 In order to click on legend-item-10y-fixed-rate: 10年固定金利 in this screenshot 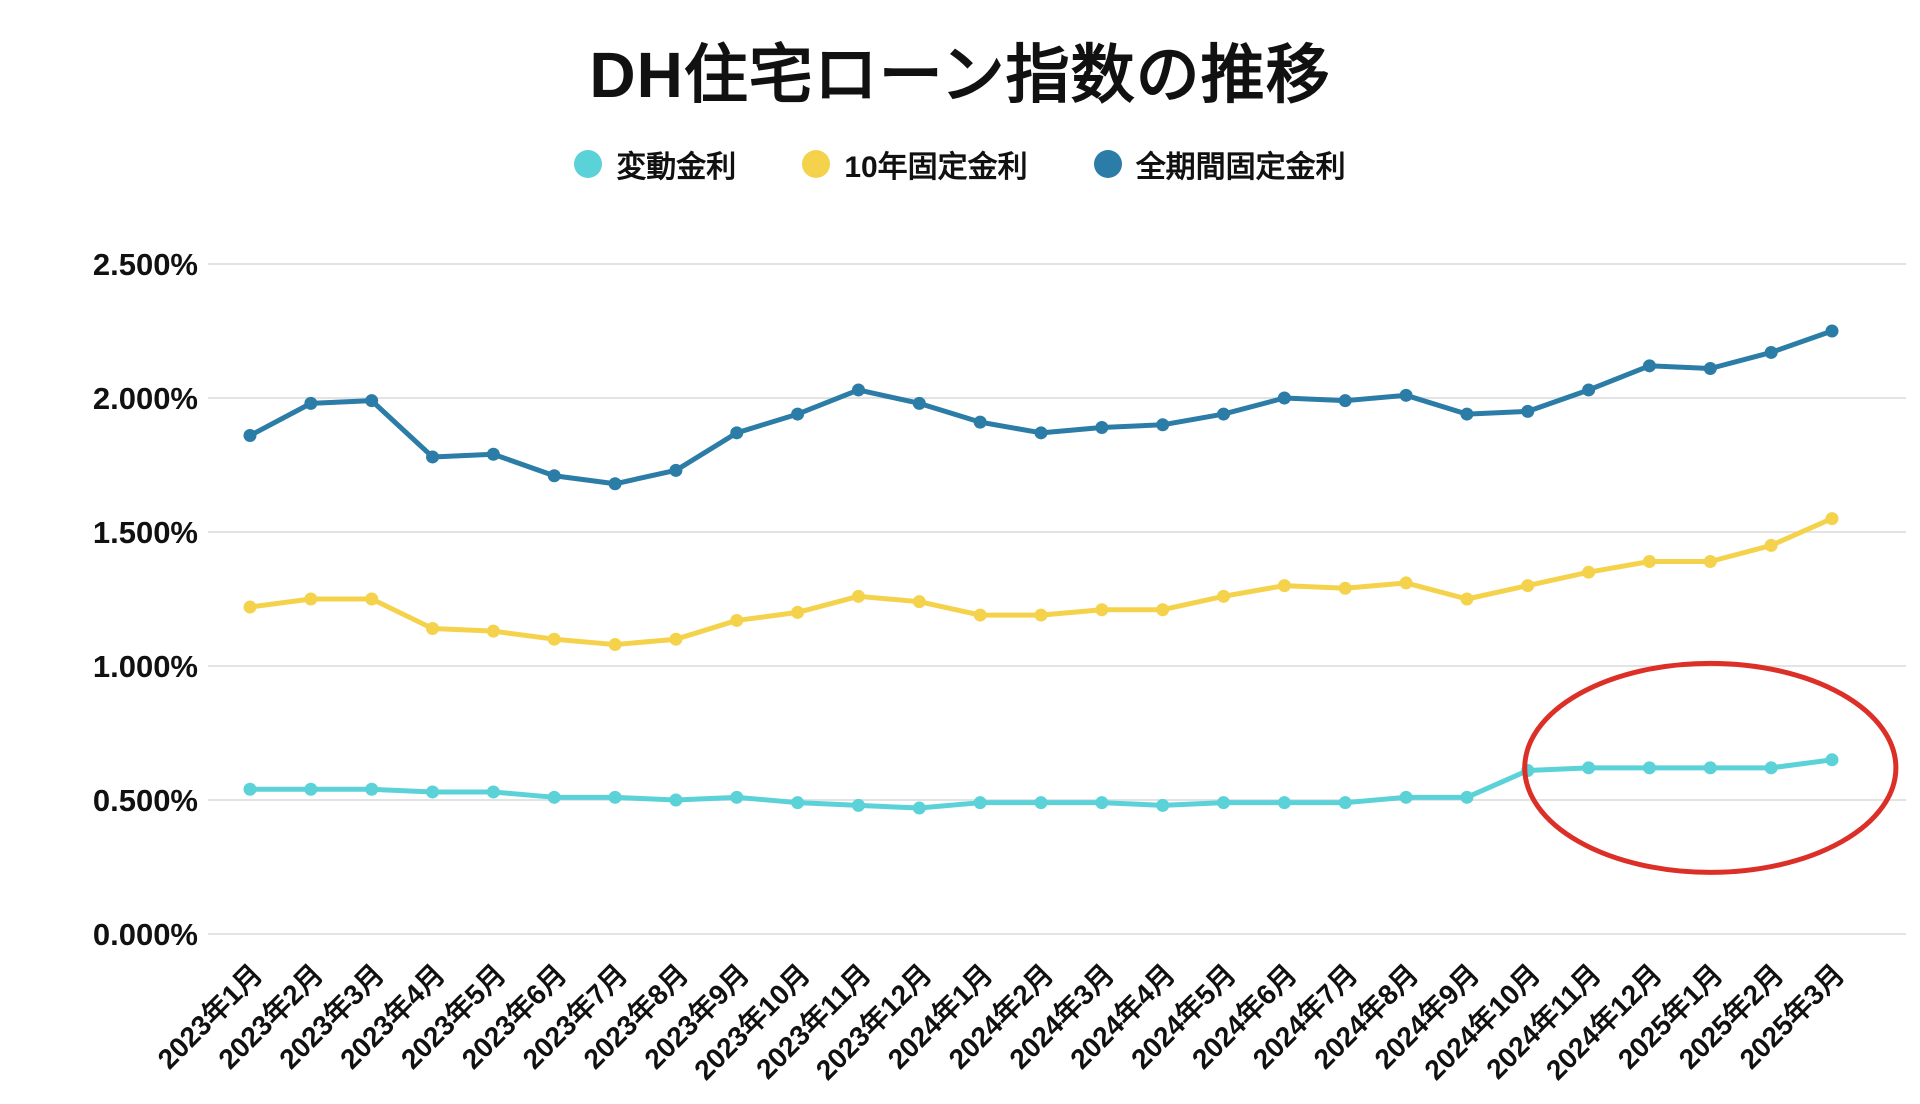, I will do `click(915, 164)`.